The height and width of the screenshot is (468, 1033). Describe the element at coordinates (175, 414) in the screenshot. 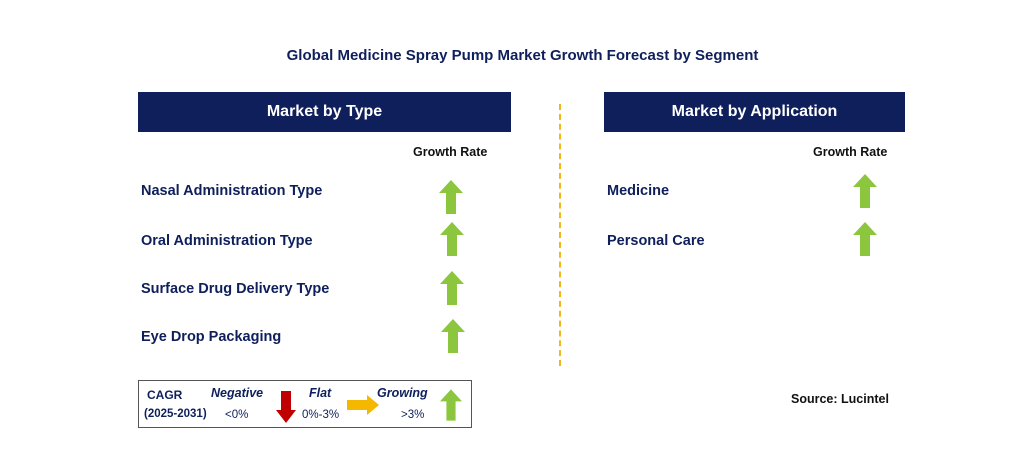

I see `legend-period: (2025-2031)` at that location.